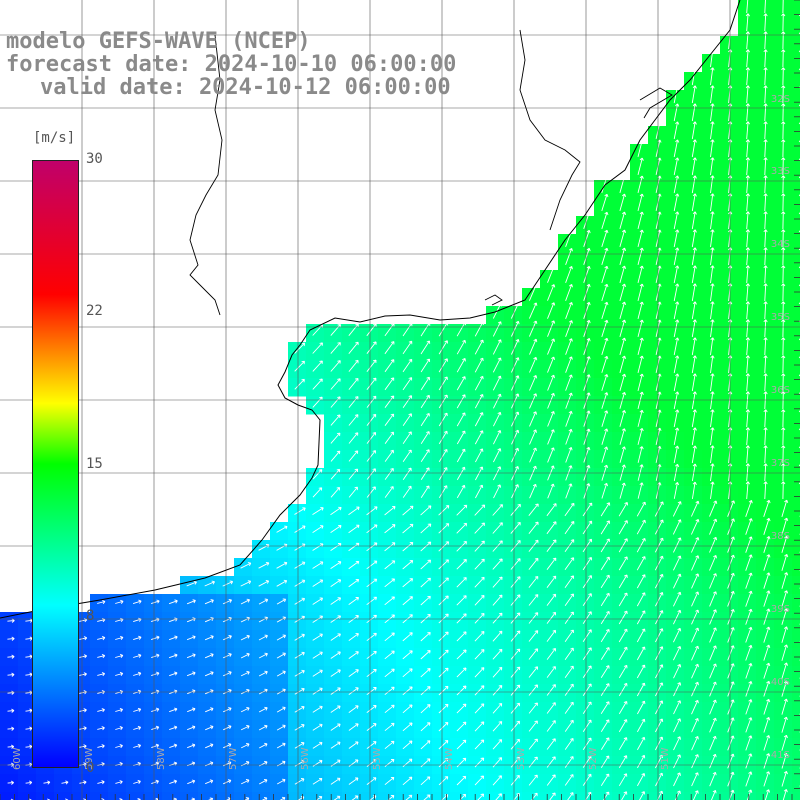 This screenshot has height=800, width=800. I want to click on lon-label: 60W, so click(17, 758).